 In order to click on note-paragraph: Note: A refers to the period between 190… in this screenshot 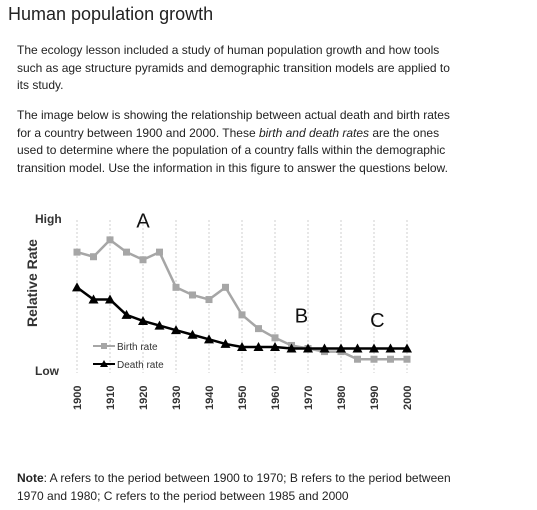, I will do `click(247, 487)`.